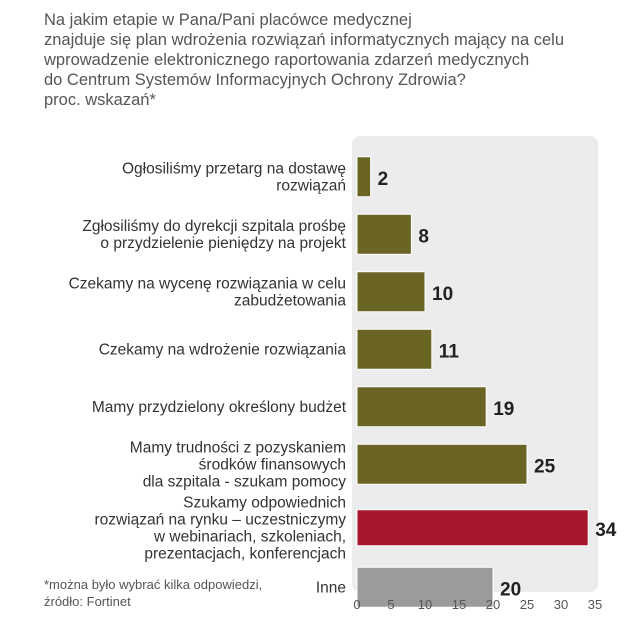  I want to click on category-label: rozwiązań, so click(311, 185).